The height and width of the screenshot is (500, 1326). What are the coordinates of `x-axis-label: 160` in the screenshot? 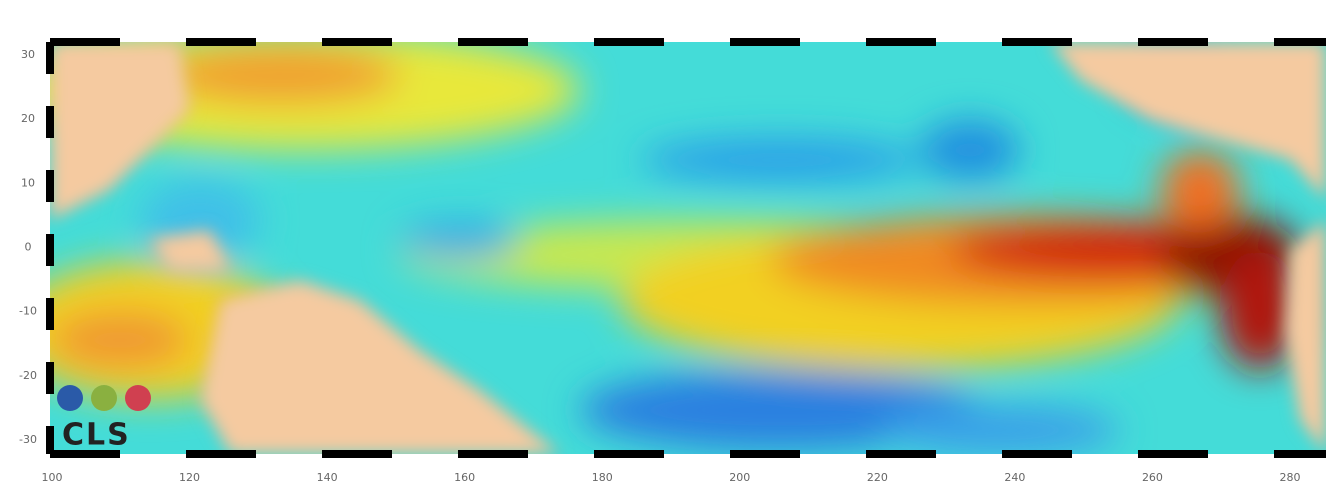 It's located at (464, 477).